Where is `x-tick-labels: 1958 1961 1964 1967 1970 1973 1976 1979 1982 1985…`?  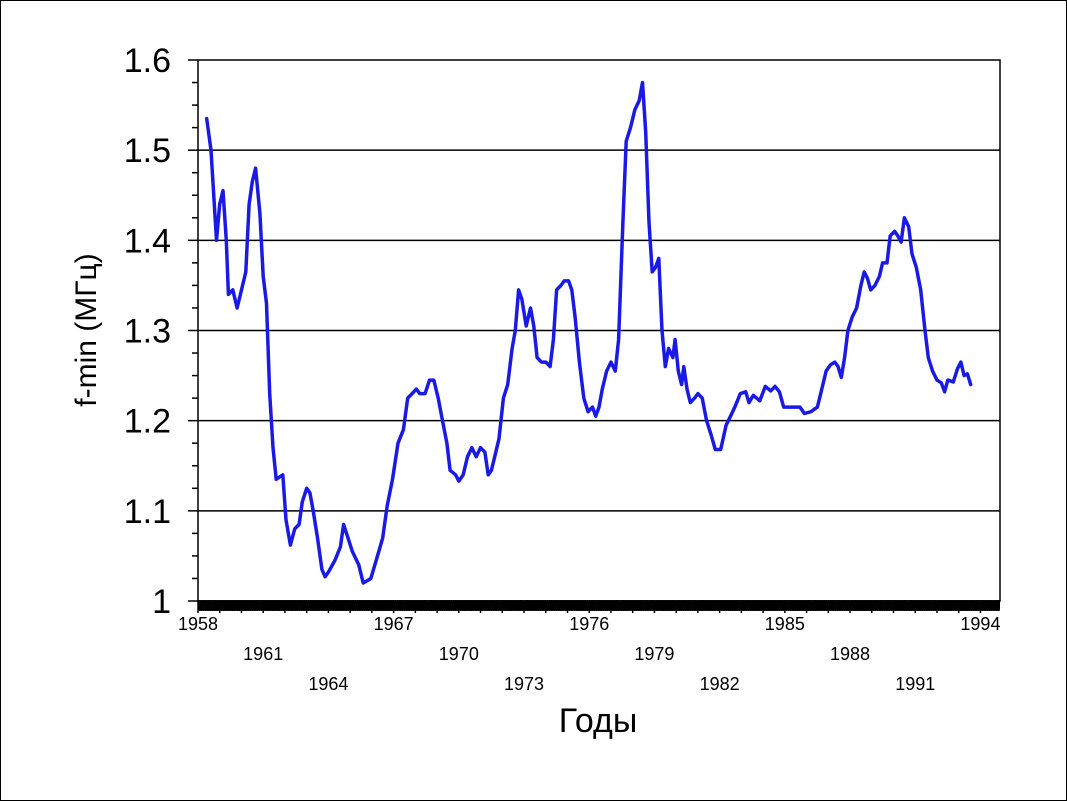
x-tick-labels: 1958 1961 1964 1967 1970 1973 1976 1979 1982 1985… is located at coordinates (589, 654).